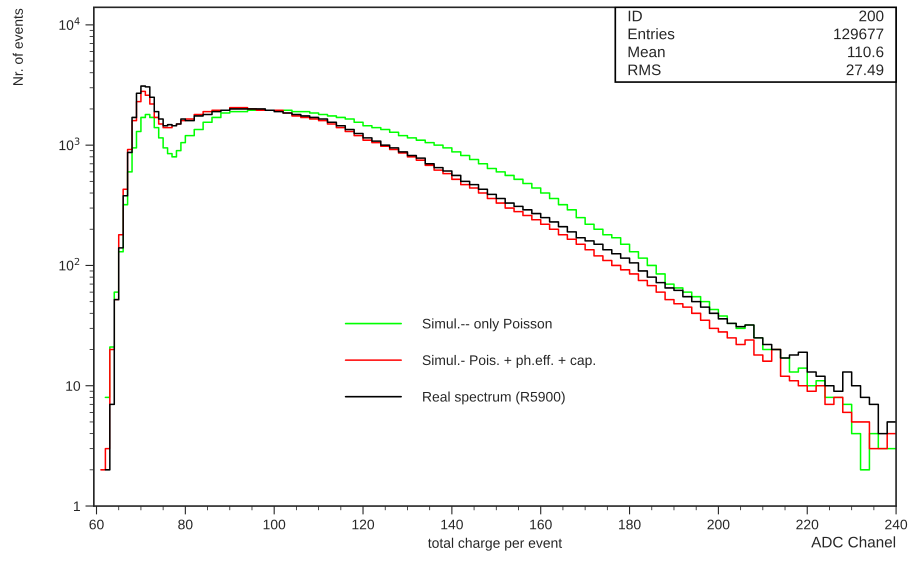 Image resolution: width=920 pixels, height=561 pixels. I want to click on annotation: Mean, so click(646, 52).